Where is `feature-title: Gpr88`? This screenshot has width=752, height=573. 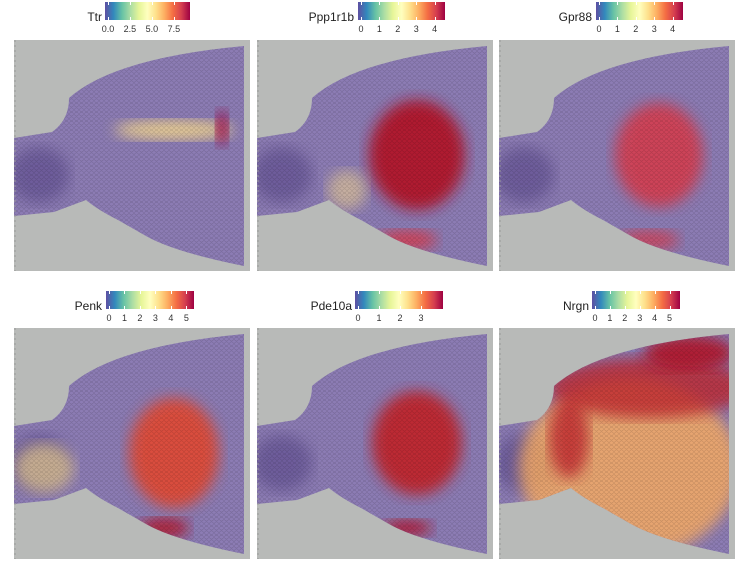 feature-title: Gpr88 is located at coordinates (575, 17).